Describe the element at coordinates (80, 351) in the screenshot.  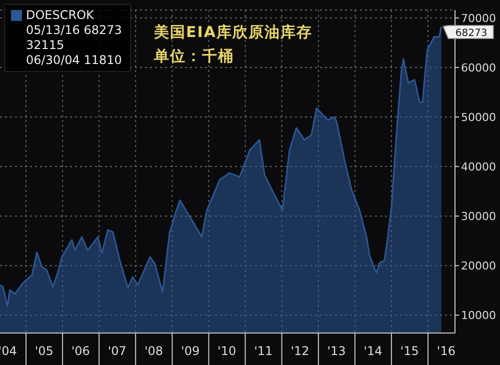
I see `x-tick-label: '06` at that location.